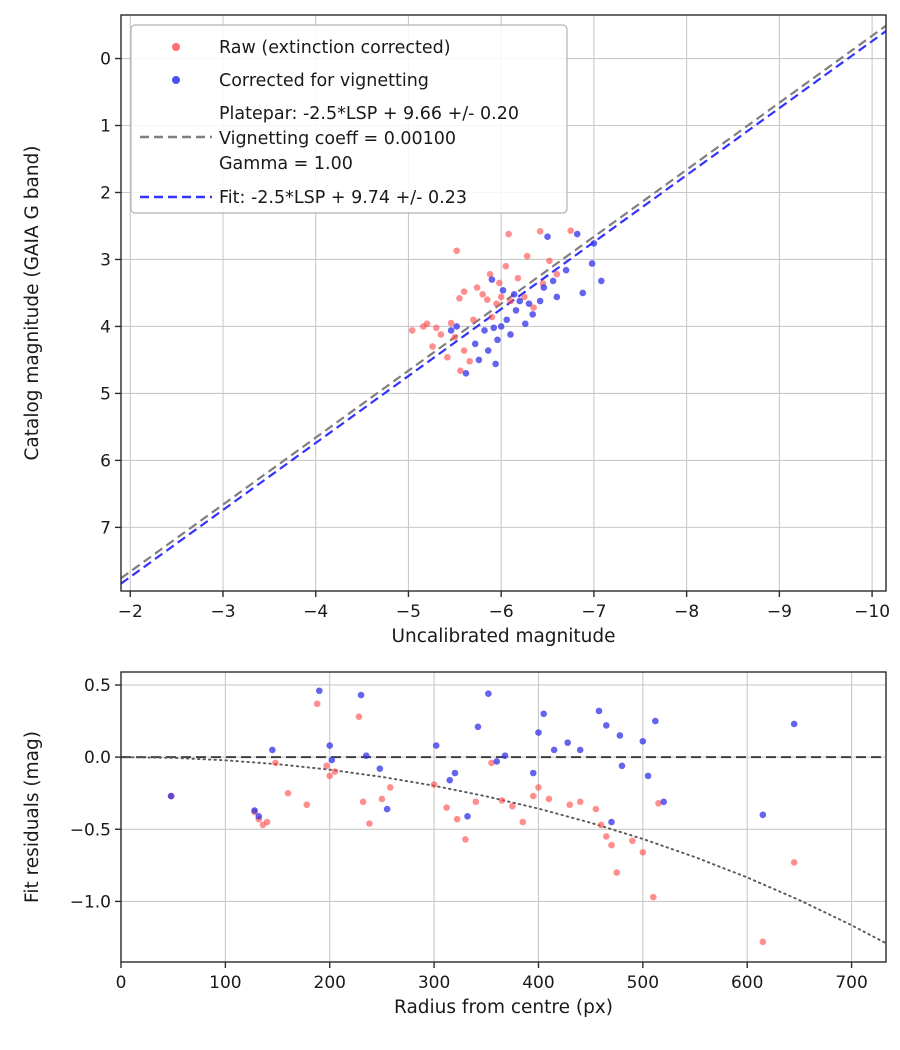 Image resolution: width=900 pixels, height=1050 pixels. I want to click on svg-text: −8, so click(686, 612).